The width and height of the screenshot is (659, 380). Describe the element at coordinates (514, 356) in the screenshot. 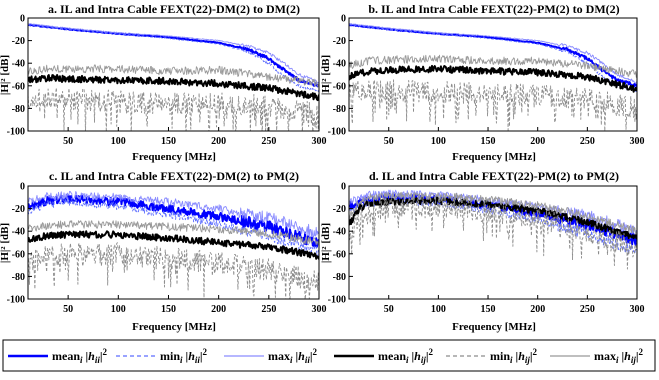

I see `legend-label: mini |hij|2` at that location.